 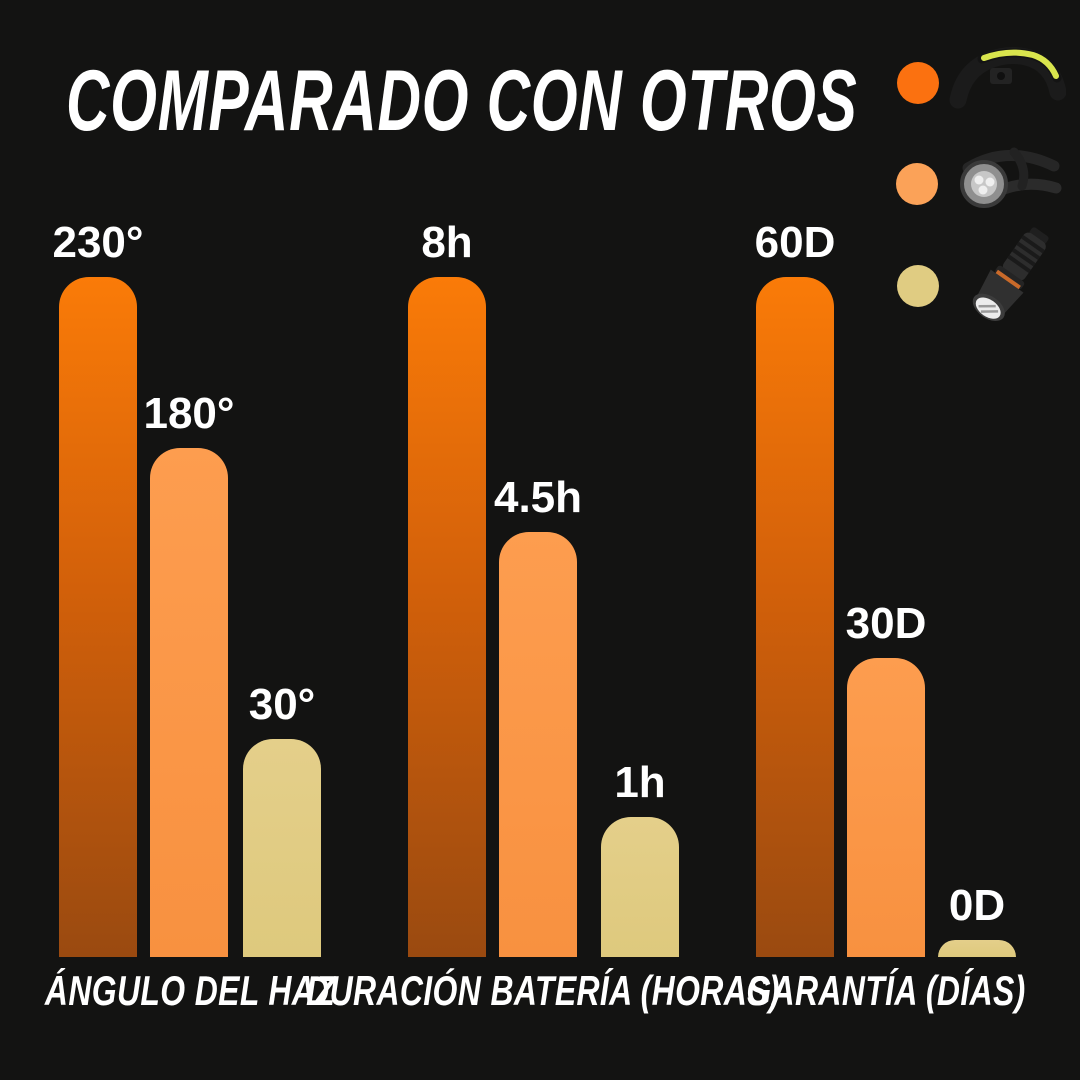 I want to click on bar-30d, so click(x=886, y=807).